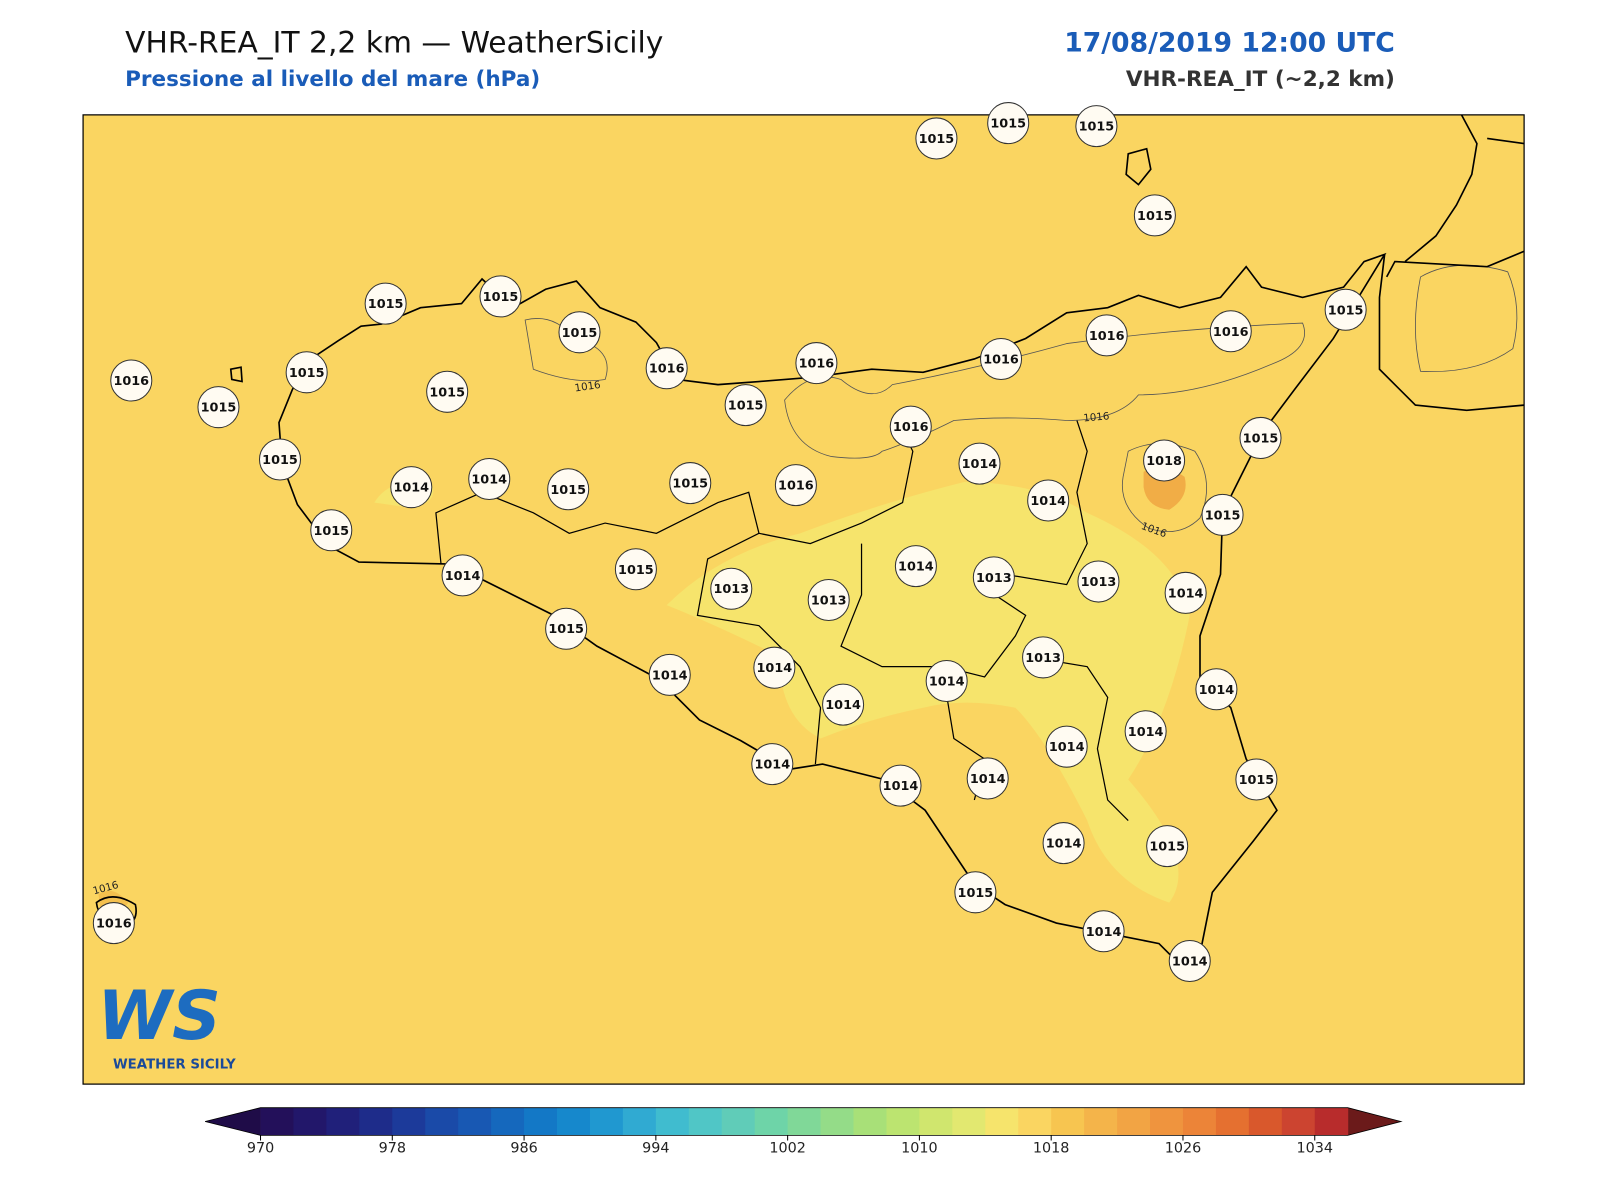 This screenshot has width=1600, height=1200. I want to click on colorbar-tick-label: 1018, so click(1051, 1149).